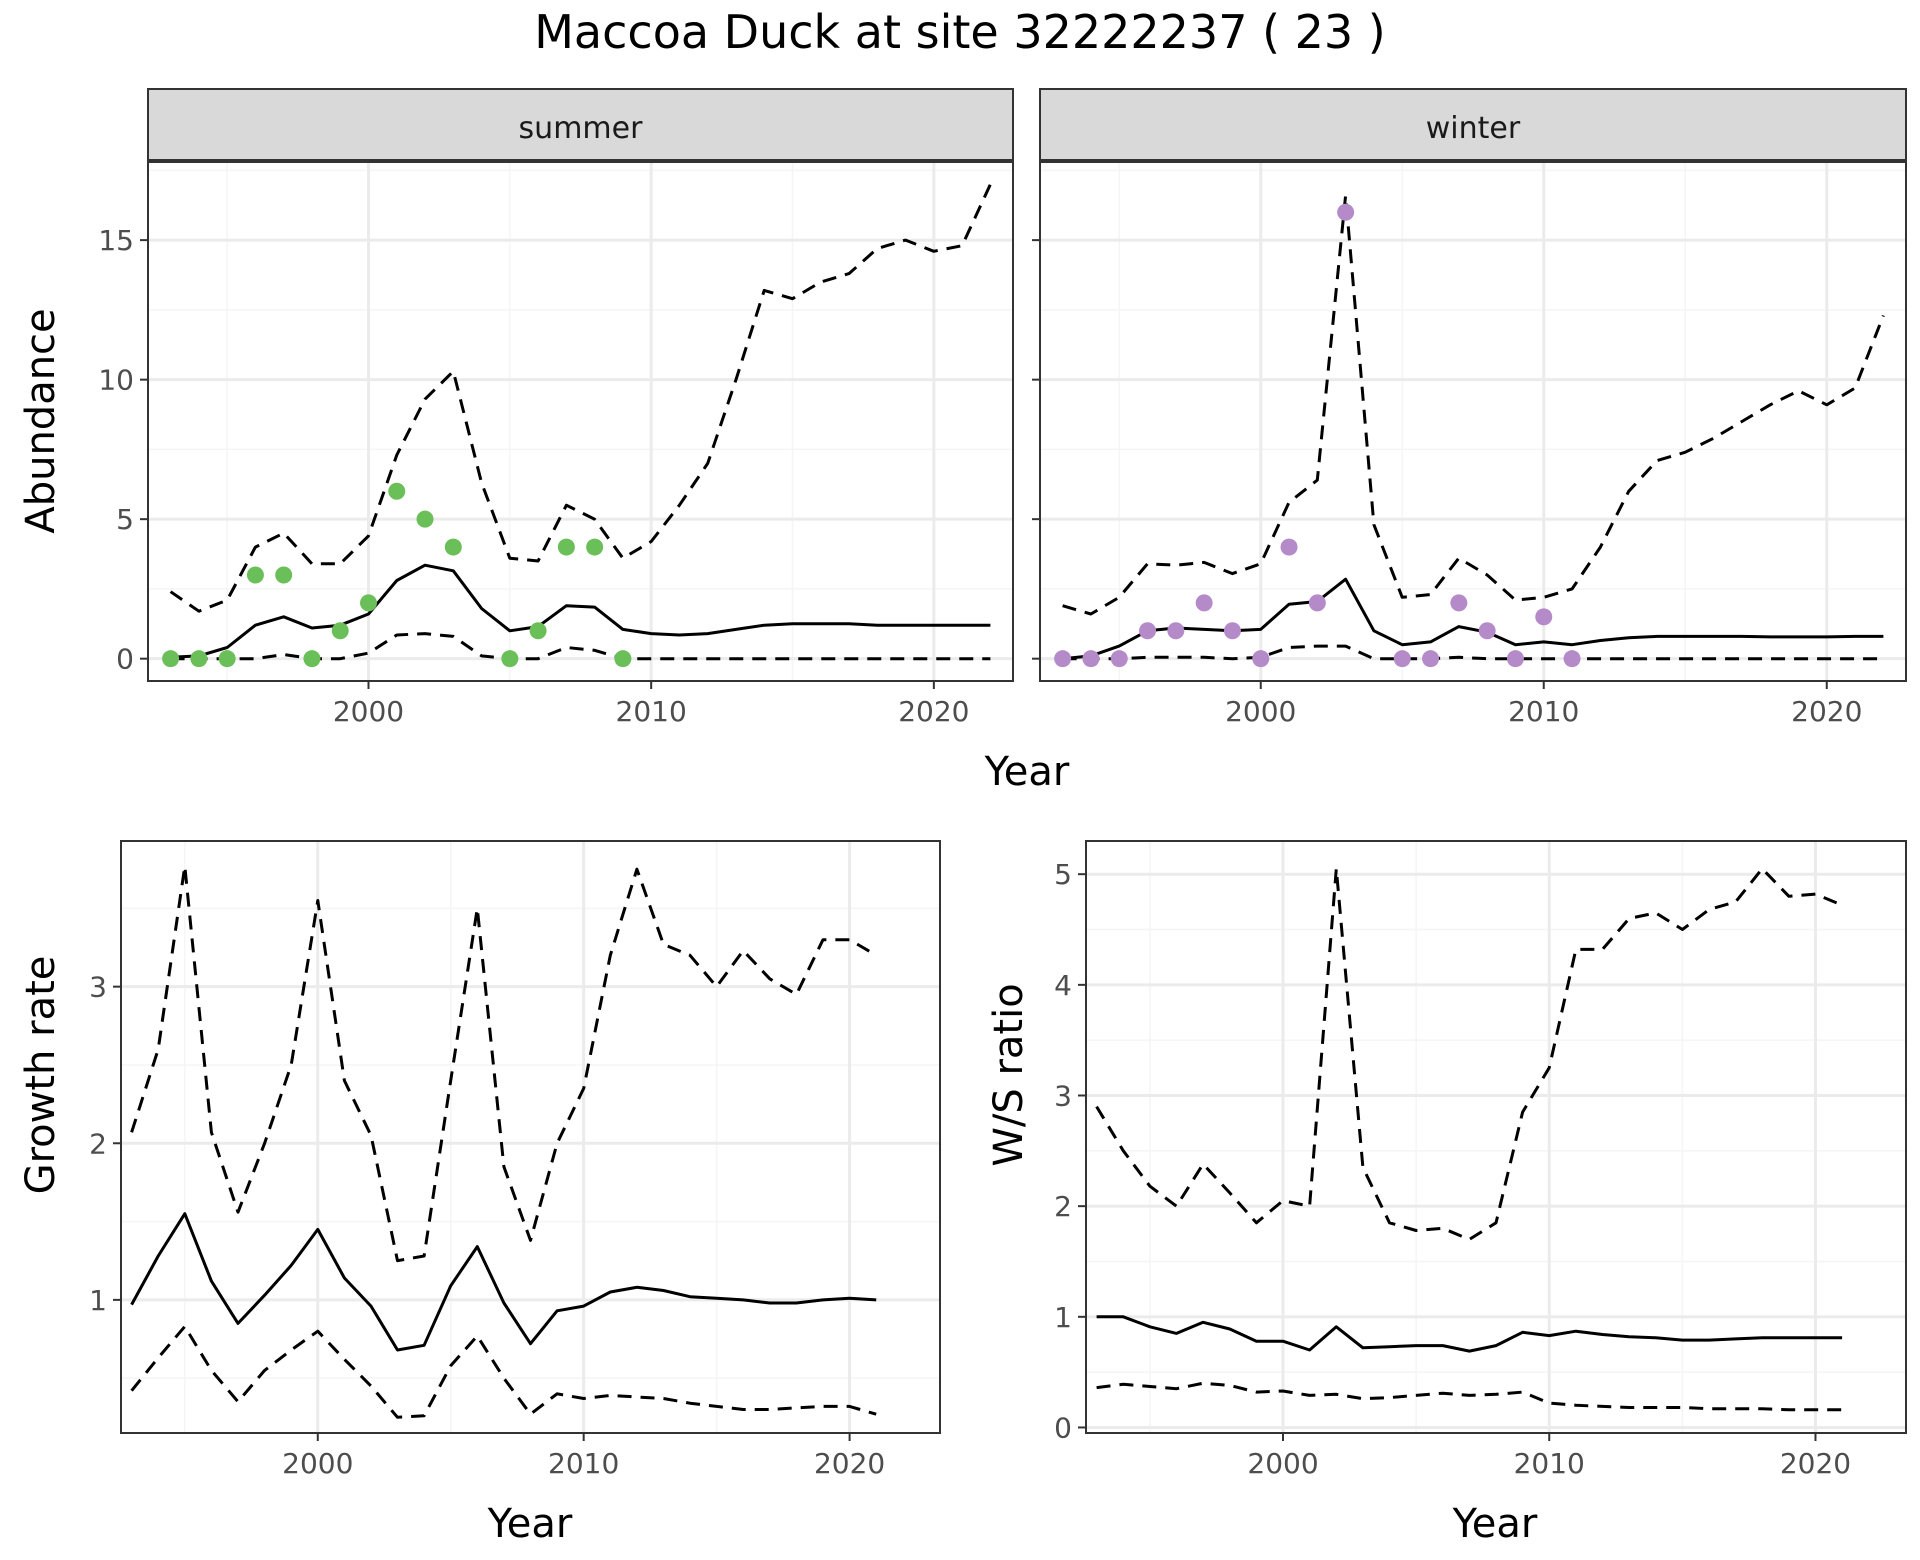 This screenshot has height=1560, width=1920. I want to click on x-axis-title-ws-ratio: Year, so click(1495, 1524).